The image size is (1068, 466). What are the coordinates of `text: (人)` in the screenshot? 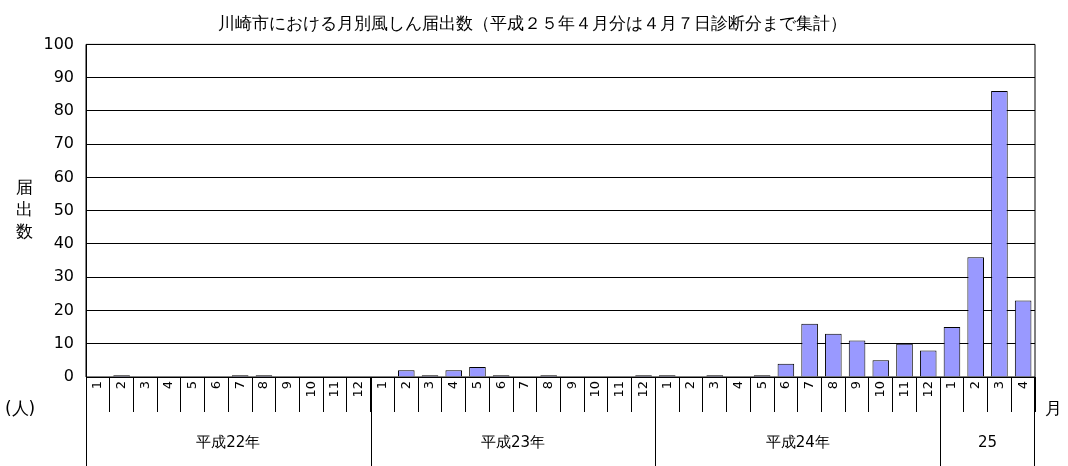 It's located at (20, 408).